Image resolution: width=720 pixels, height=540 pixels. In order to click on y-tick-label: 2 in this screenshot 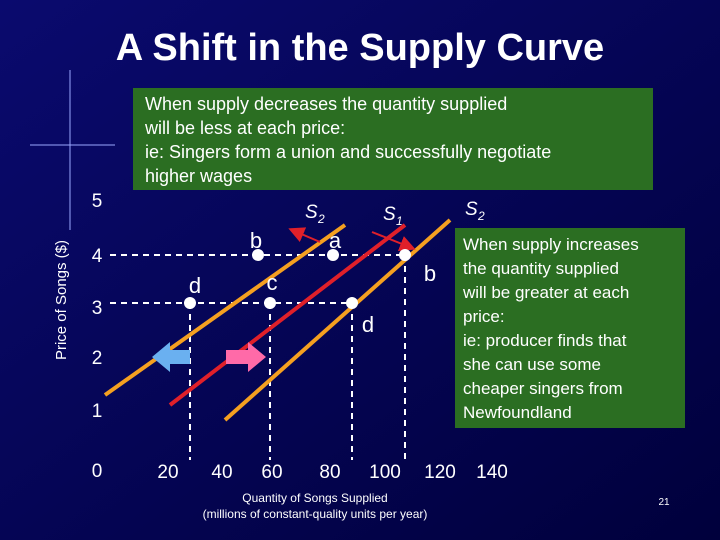, I will do `click(97, 358)`.